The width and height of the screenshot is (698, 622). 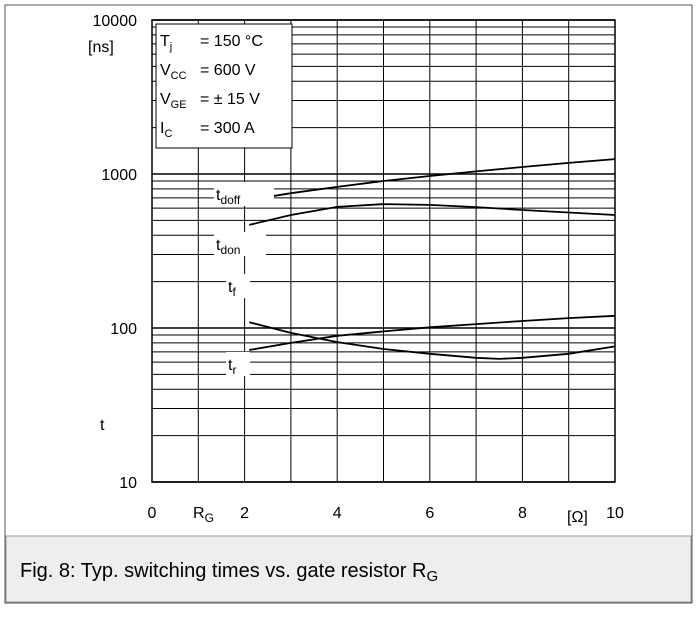 I want to click on series-label: tr, so click(x=232, y=367).